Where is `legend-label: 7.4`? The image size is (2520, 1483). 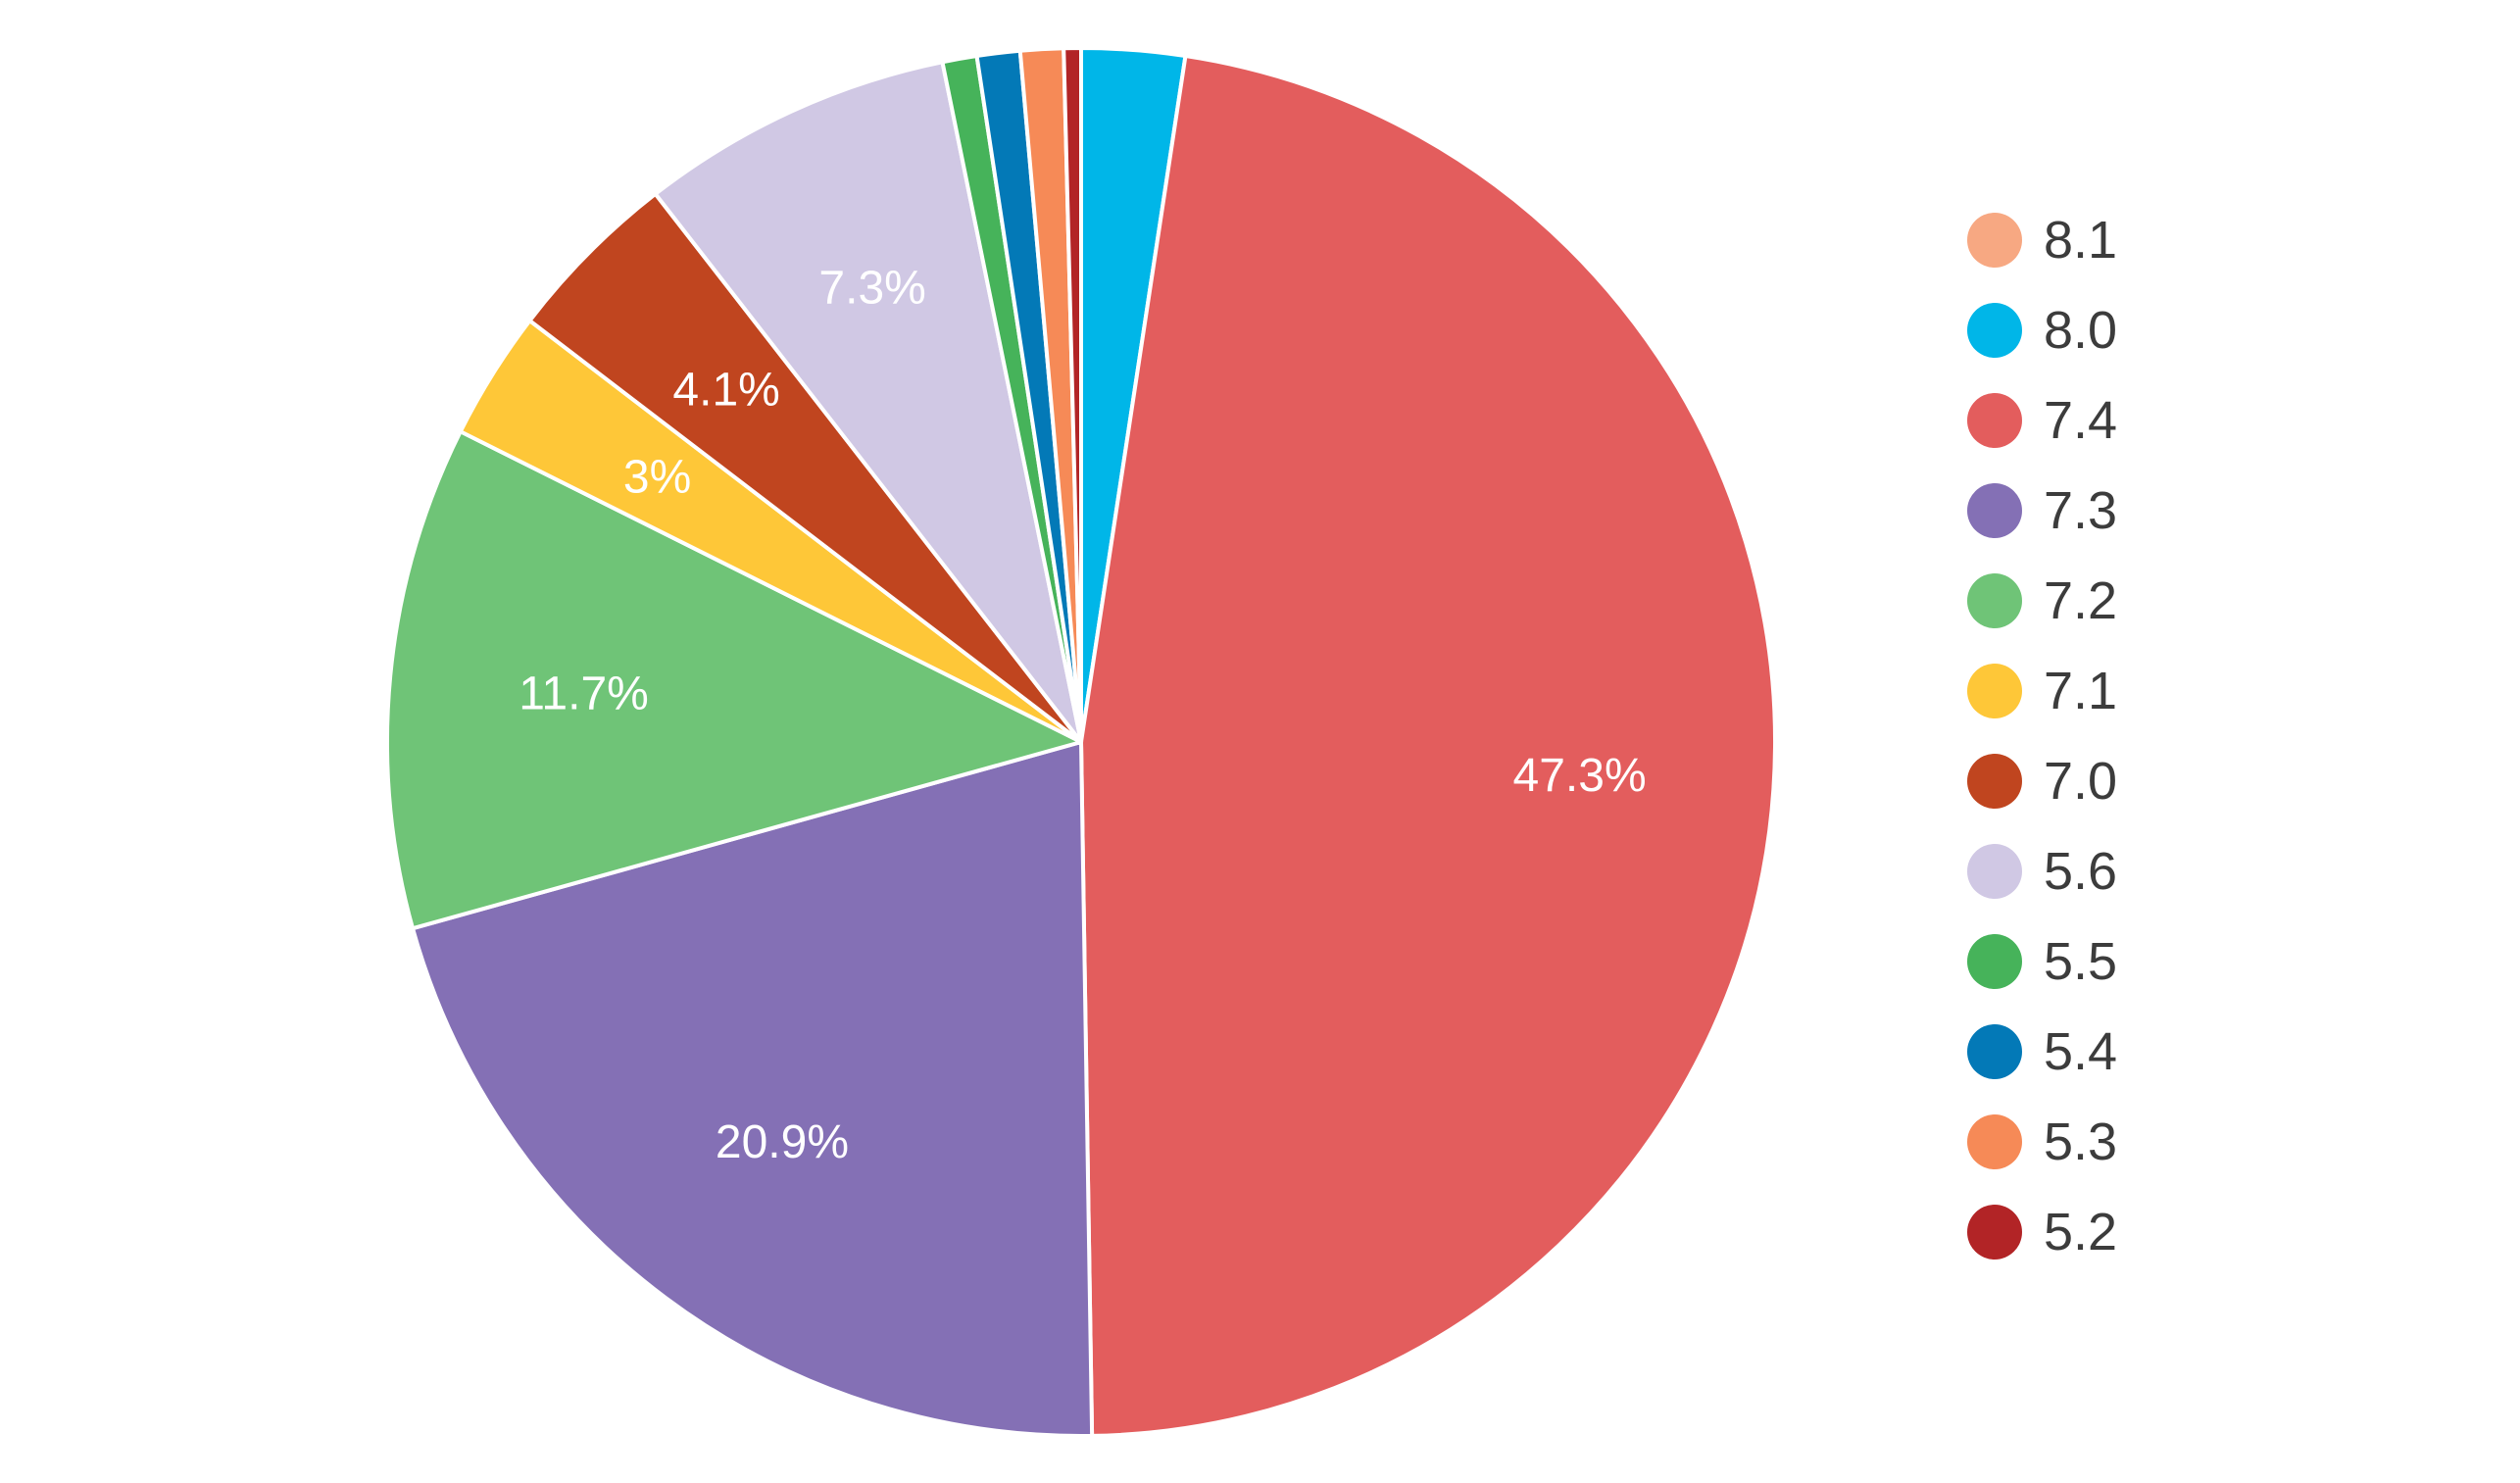 legend-label: 7.4 is located at coordinates (2080, 420).